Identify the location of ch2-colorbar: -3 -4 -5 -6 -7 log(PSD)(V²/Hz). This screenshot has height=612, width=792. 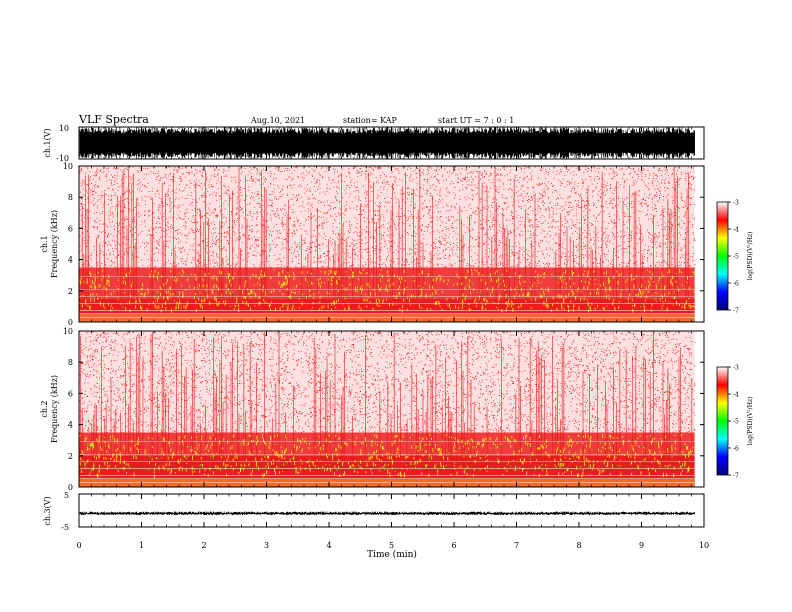
(735, 422).